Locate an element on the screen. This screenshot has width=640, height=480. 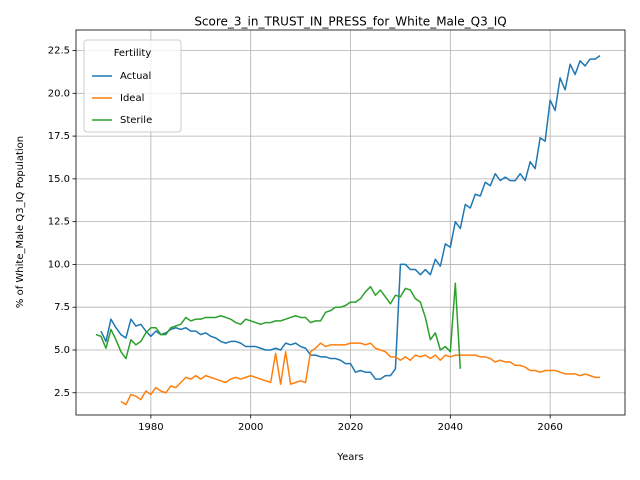
y-tick-label: 5.0 is located at coordinates (62, 350).